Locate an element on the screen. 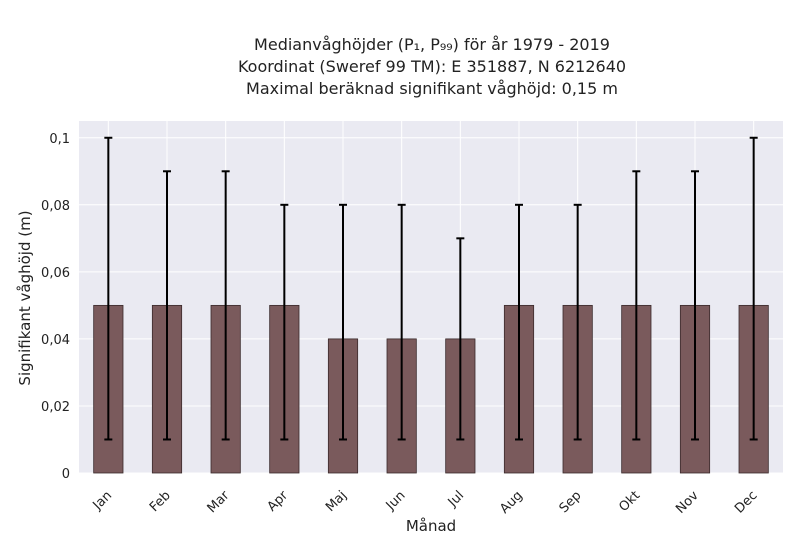  x-tick-label: Apr is located at coordinates (278, 501).